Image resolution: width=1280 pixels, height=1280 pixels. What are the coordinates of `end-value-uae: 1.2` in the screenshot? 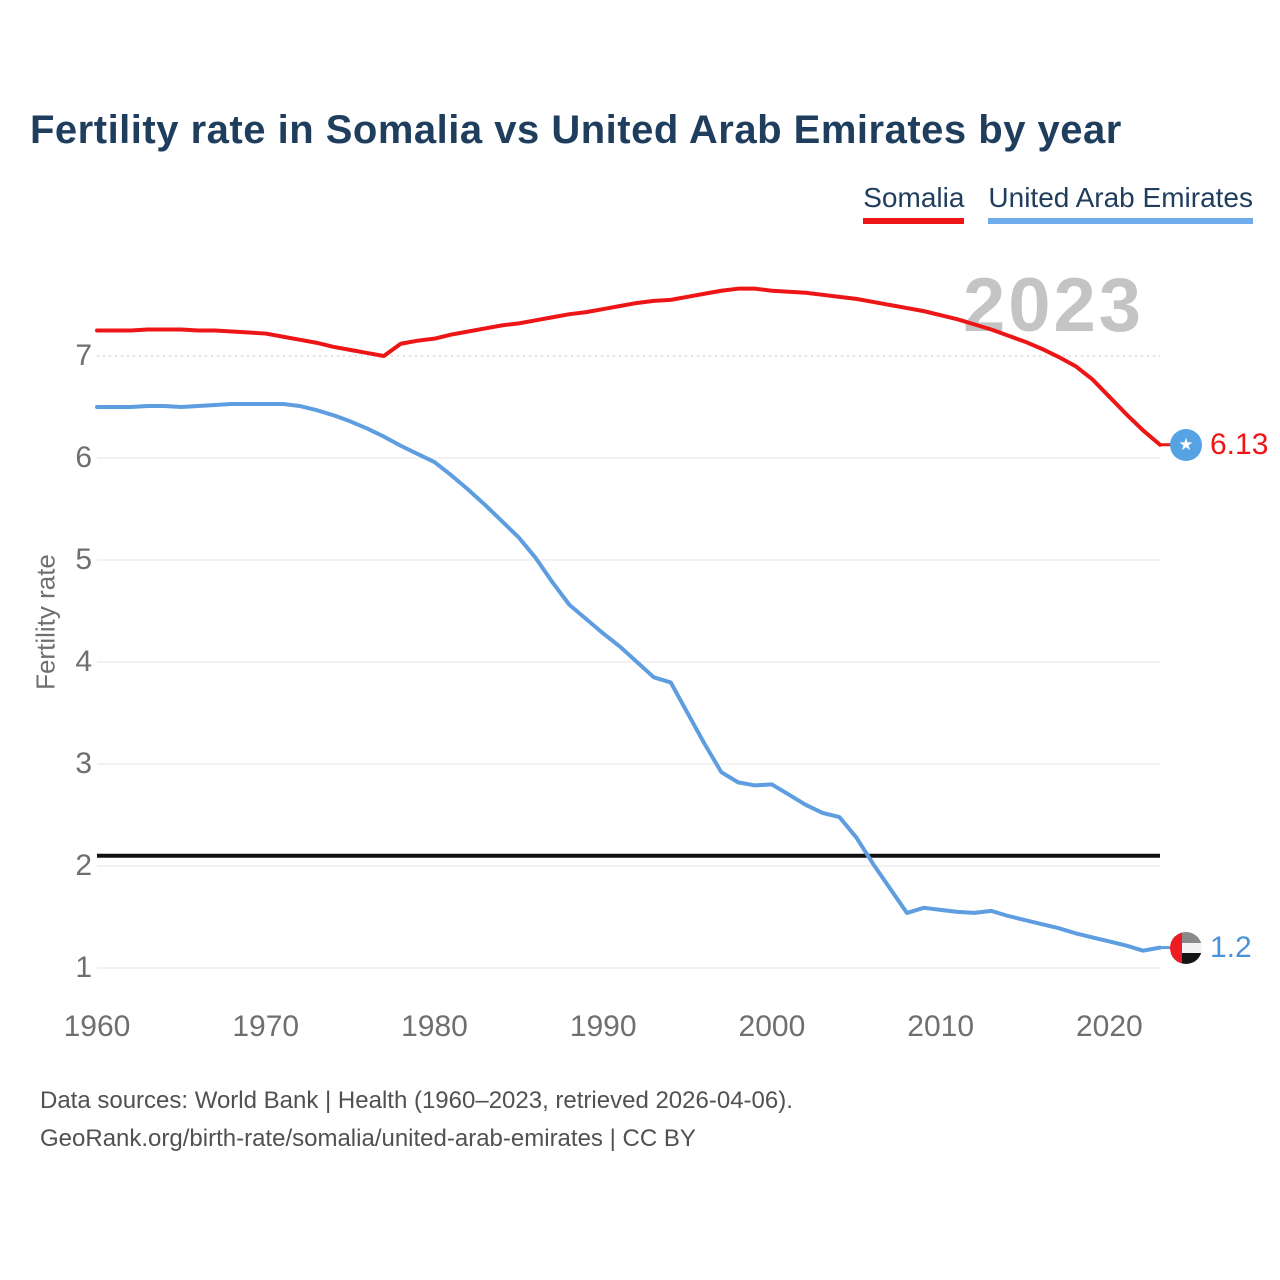 It's located at (1231, 947).